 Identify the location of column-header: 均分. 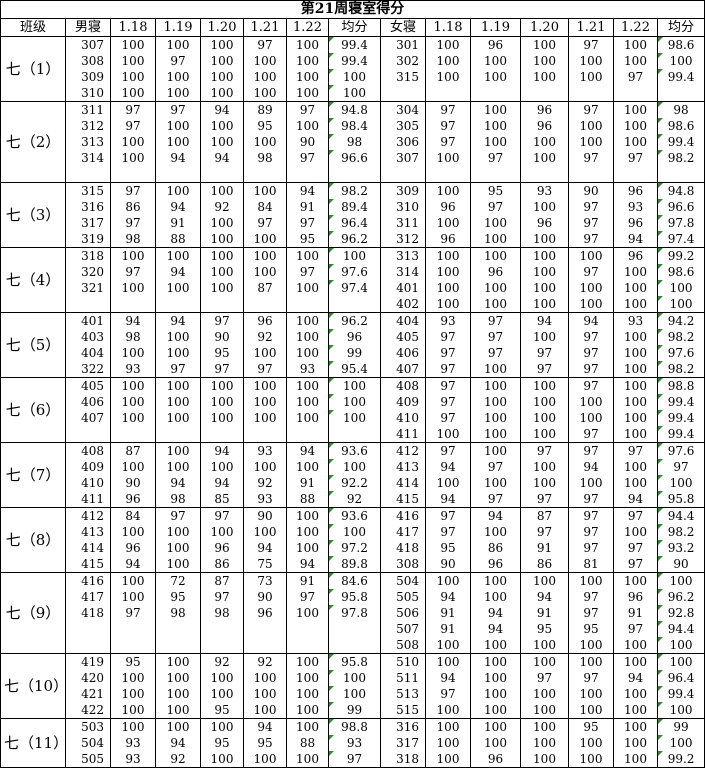
(680, 27).